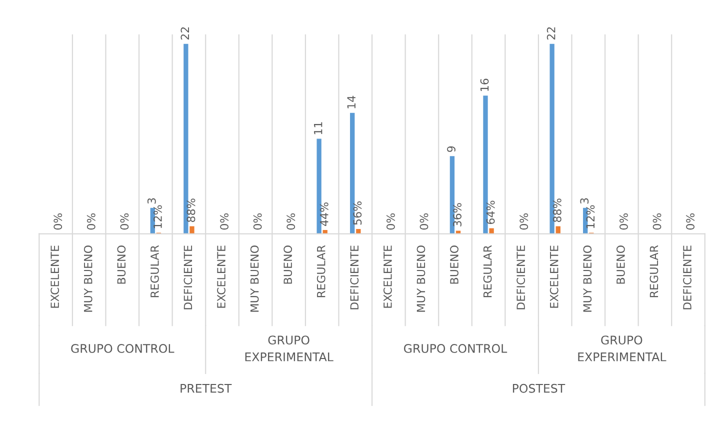  Describe the element at coordinates (318, 128) in the screenshot. I see `data-label: 11` at that location.